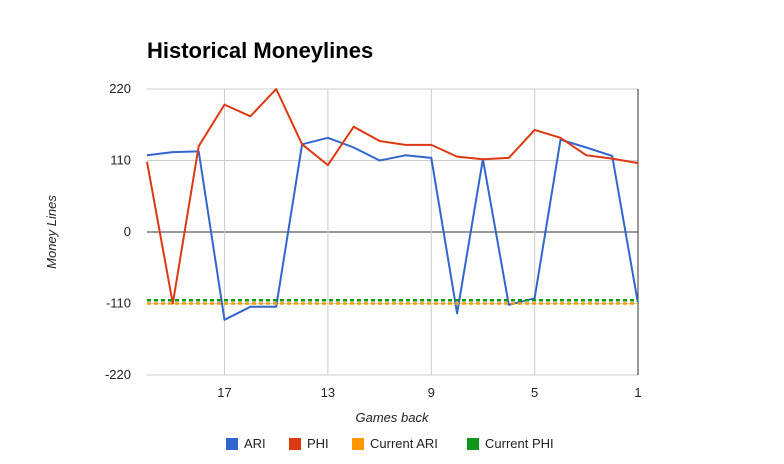  What do you see at coordinates (534, 392) in the screenshot?
I see `x-tick-label: 5` at bounding box center [534, 392].